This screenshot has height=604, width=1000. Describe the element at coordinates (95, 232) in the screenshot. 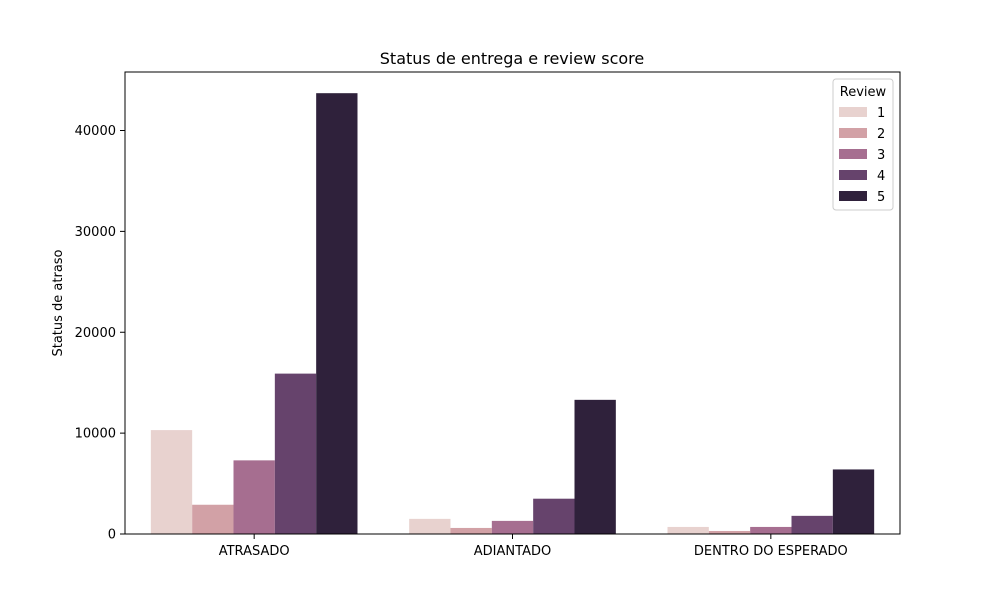

I see `y-tick-label: 30000` at that location.